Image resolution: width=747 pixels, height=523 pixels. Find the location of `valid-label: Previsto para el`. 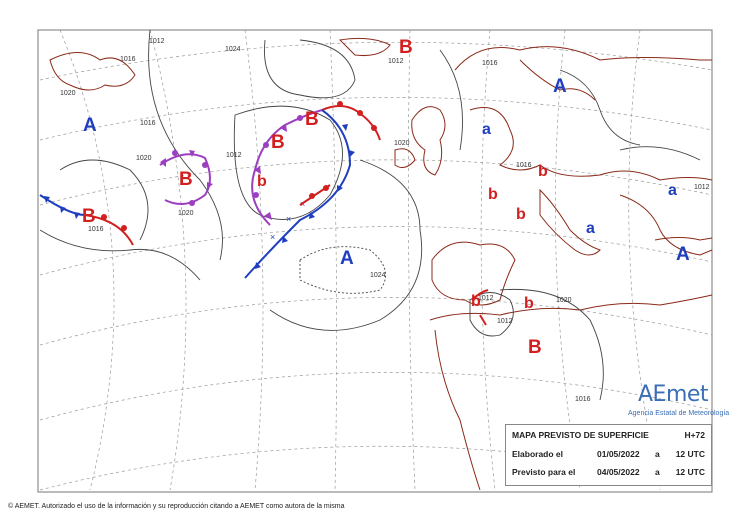

valid-label: Previsto para el is located at coordinates (544, 472).